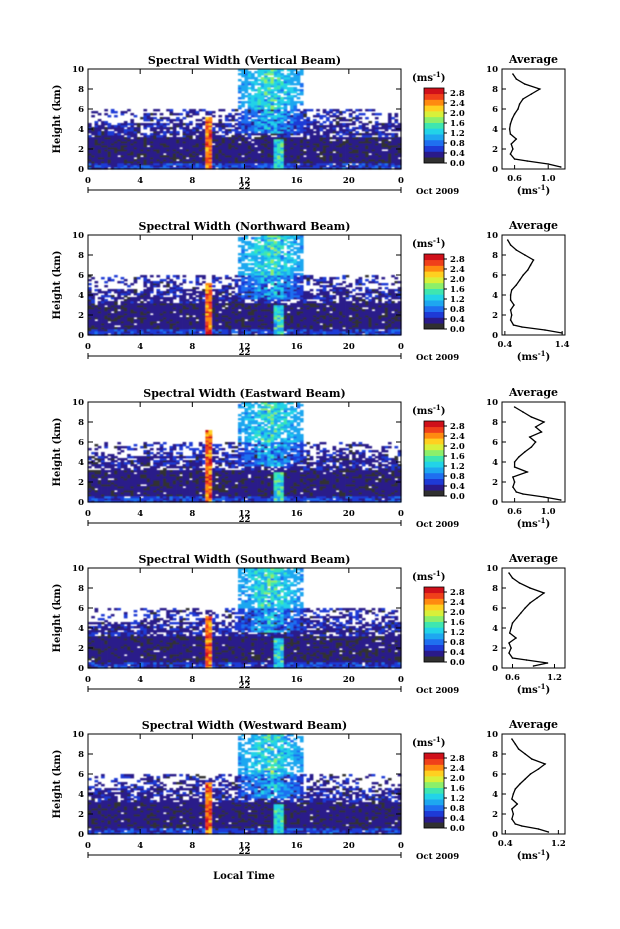 The image size is (620, 929). What do you see at coordinates (81, 589) in the screenshot?
I see `y-tick-label: 8` at bounding box center [81, 589].